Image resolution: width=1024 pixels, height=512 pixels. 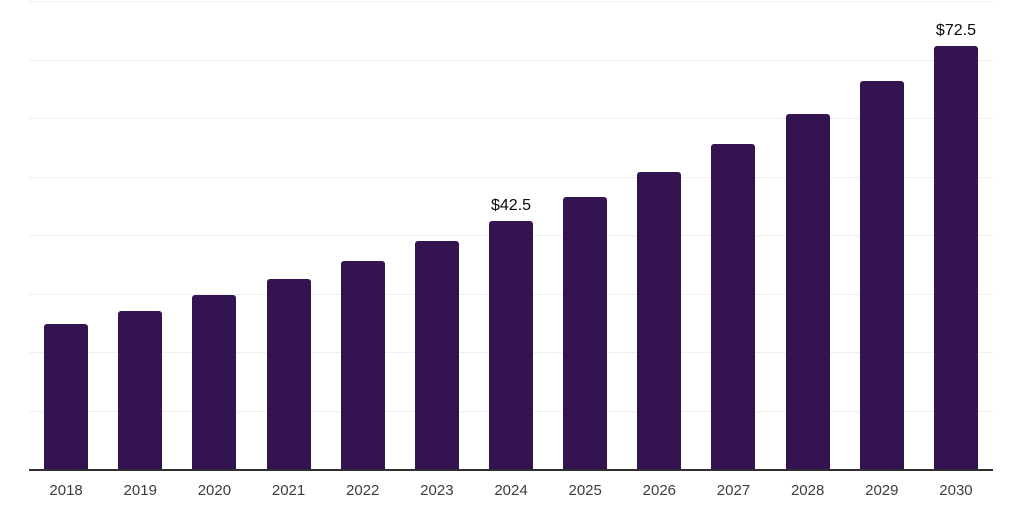 What do you see at coordinates (66, 396) in the screenshot?
I see `bar-2018` at bounding box center [66, 396].